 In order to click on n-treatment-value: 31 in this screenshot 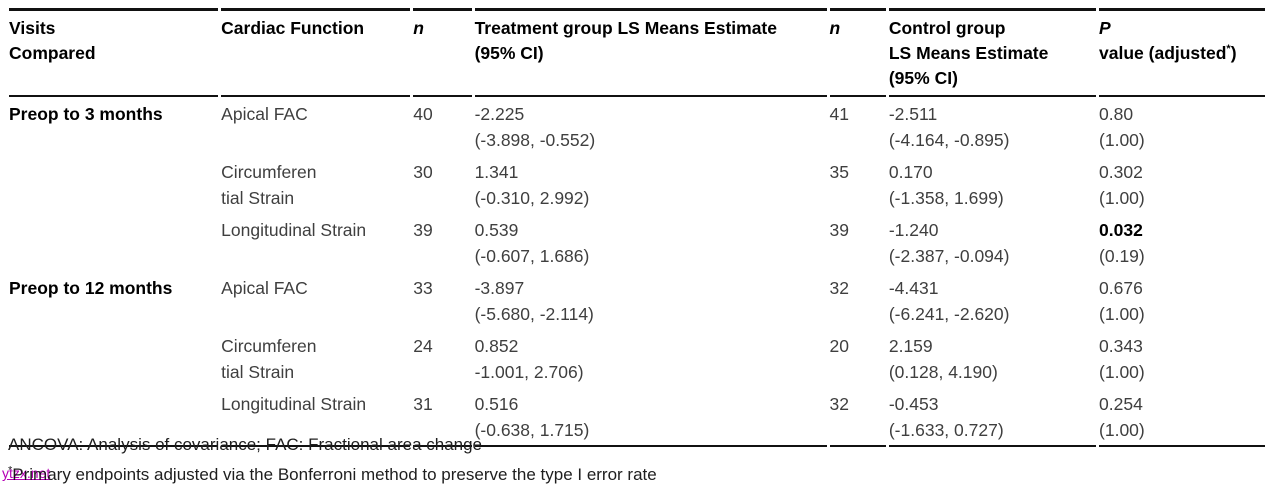, I will do `click(442, 417)`.